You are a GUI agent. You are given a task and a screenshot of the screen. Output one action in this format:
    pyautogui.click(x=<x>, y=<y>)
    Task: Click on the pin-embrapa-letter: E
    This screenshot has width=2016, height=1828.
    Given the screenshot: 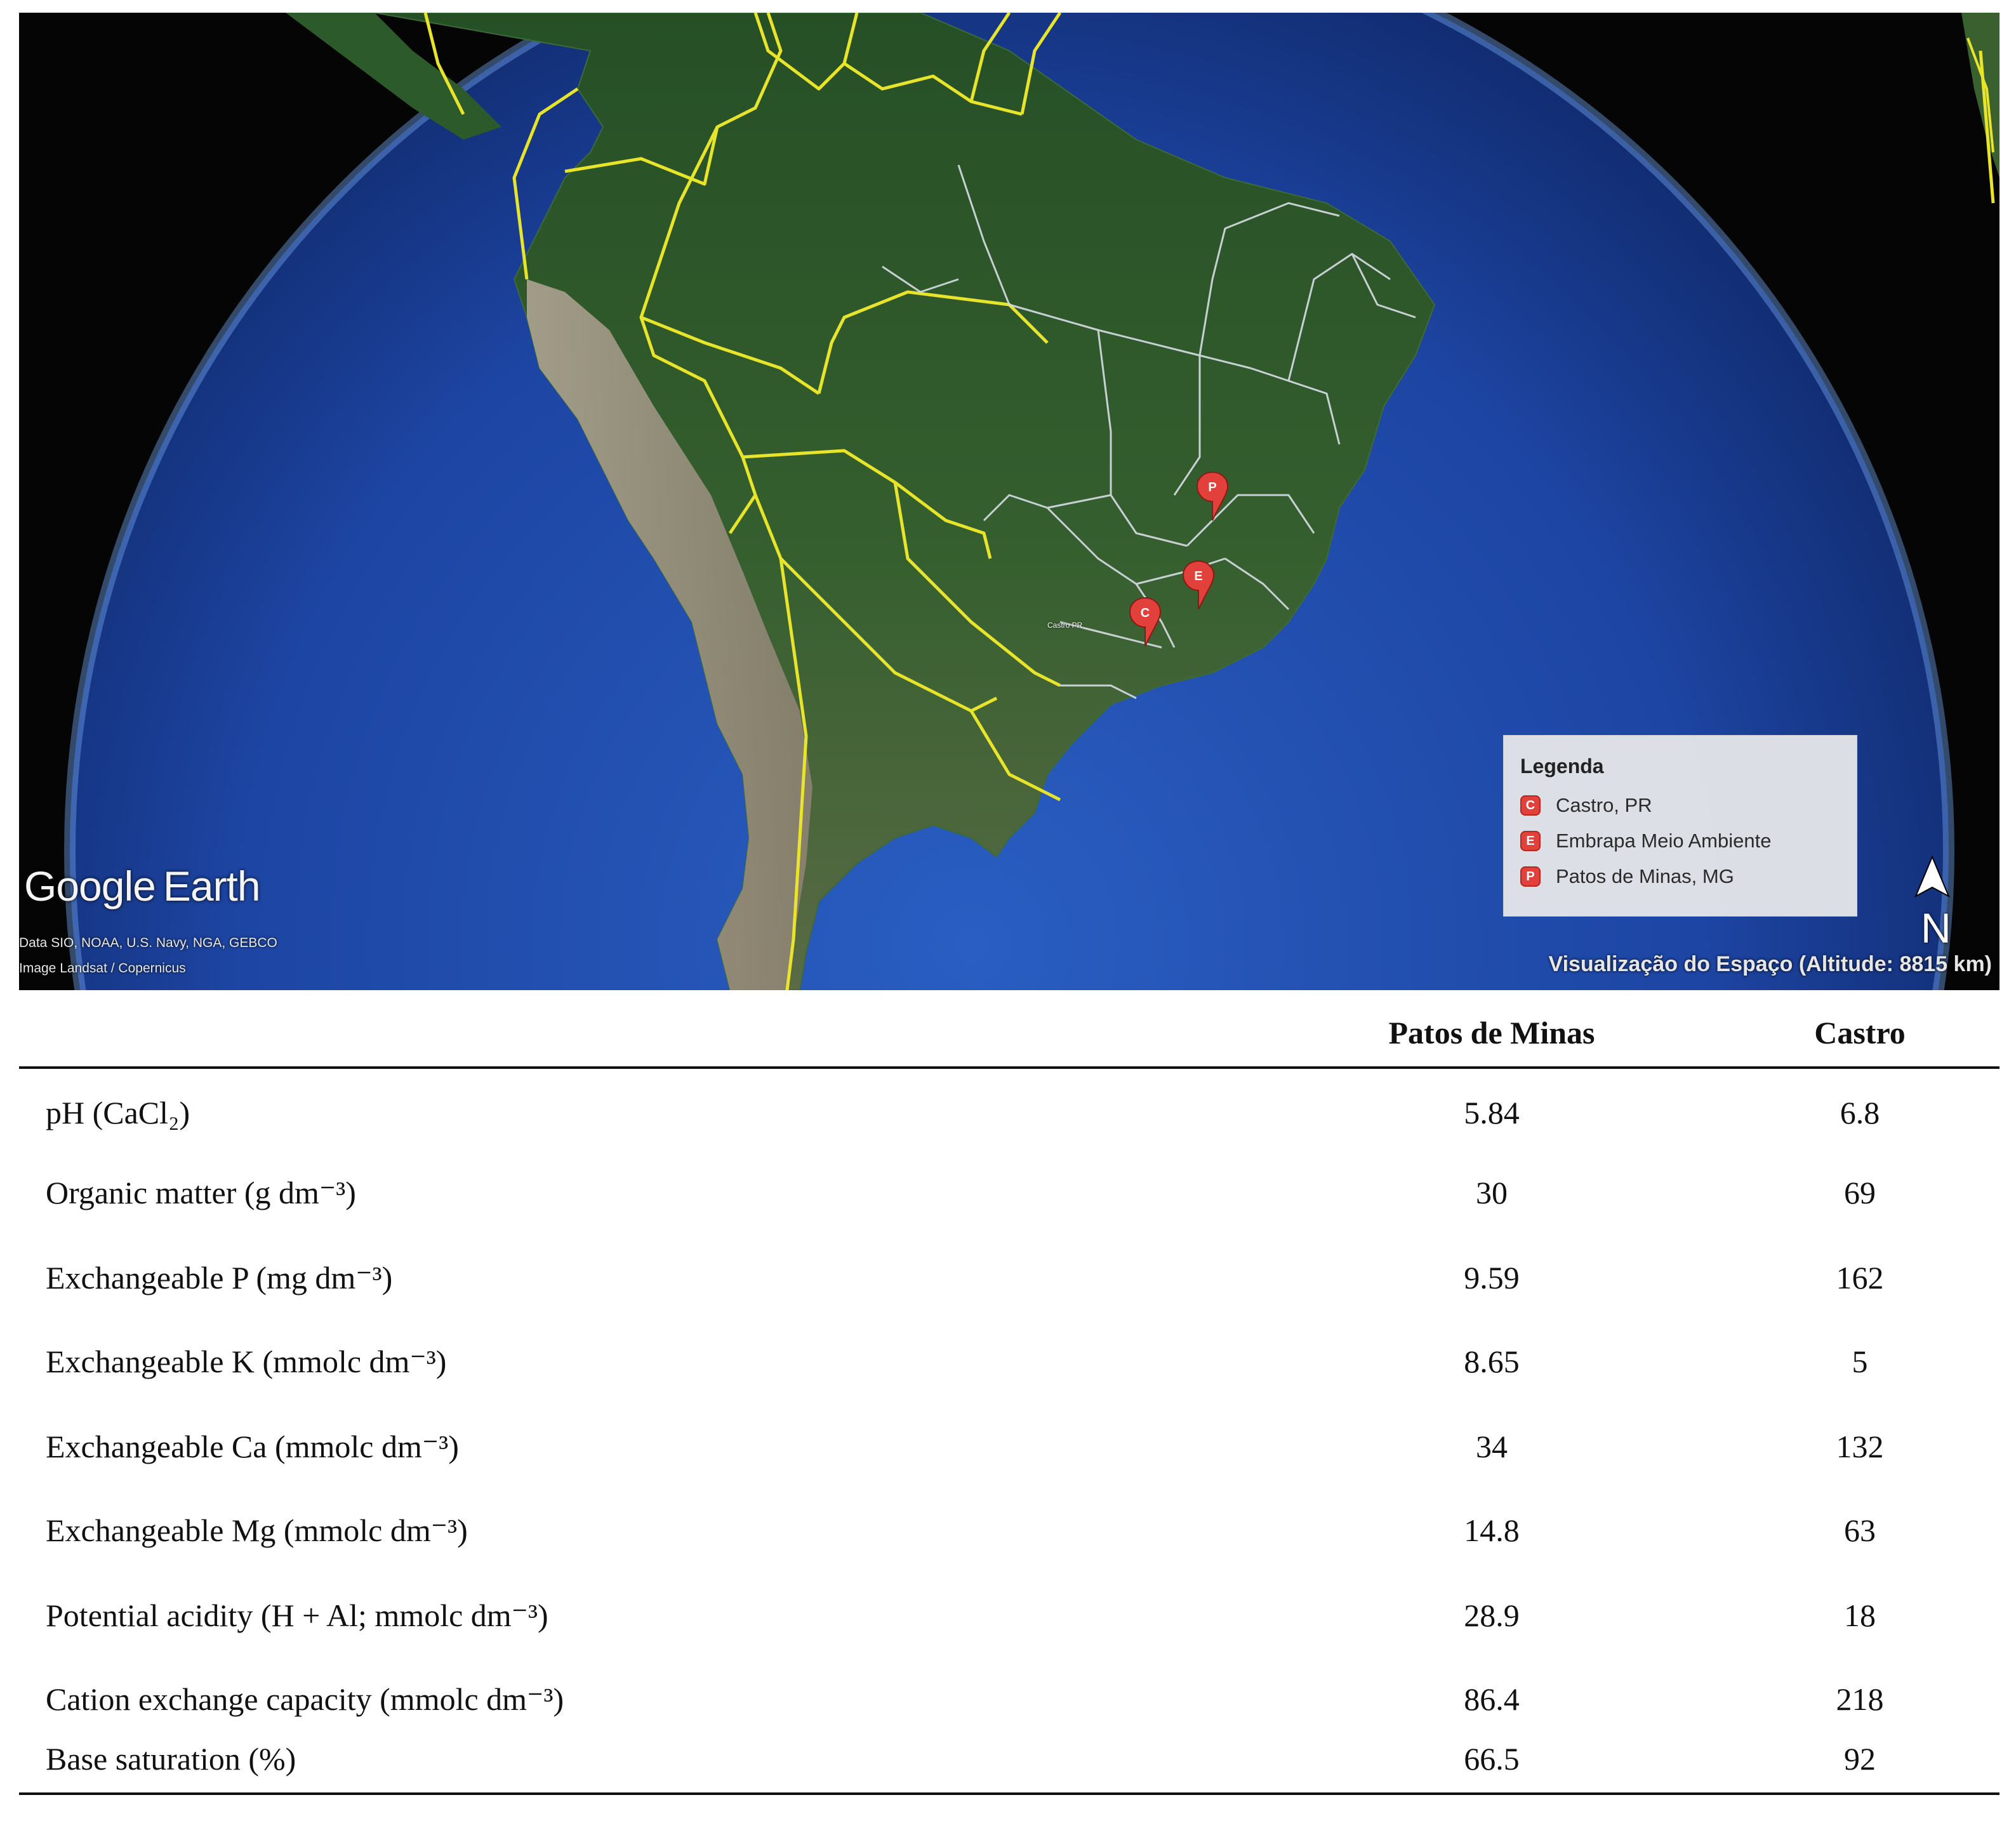 What is the action you would take?
    pyautogui.click(x=1198, y=576)
    